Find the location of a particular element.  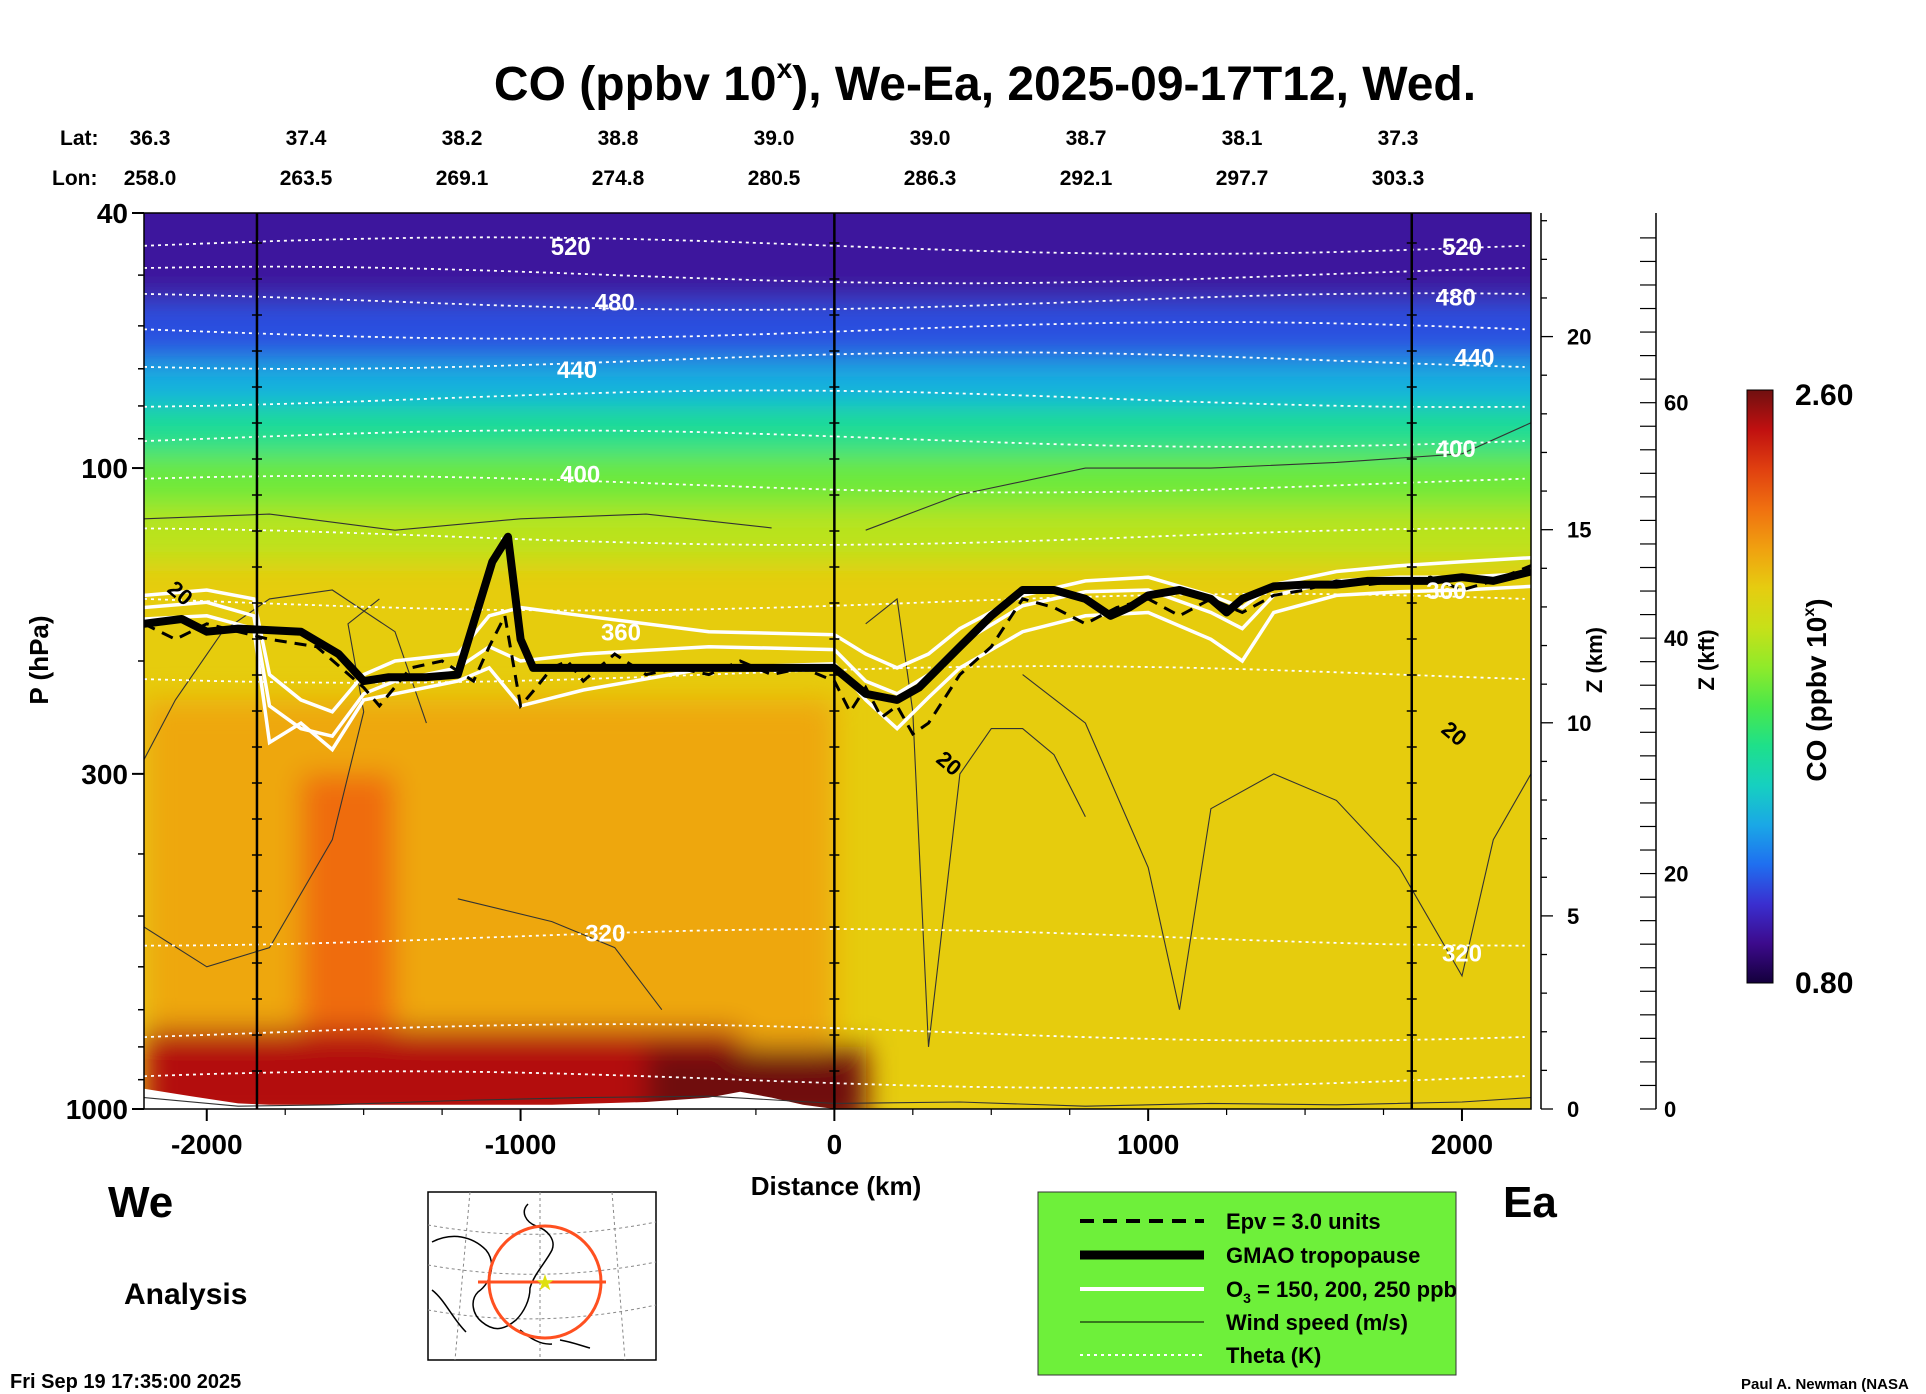

lon-value: 269.1 is located at coordinates (462, 178).